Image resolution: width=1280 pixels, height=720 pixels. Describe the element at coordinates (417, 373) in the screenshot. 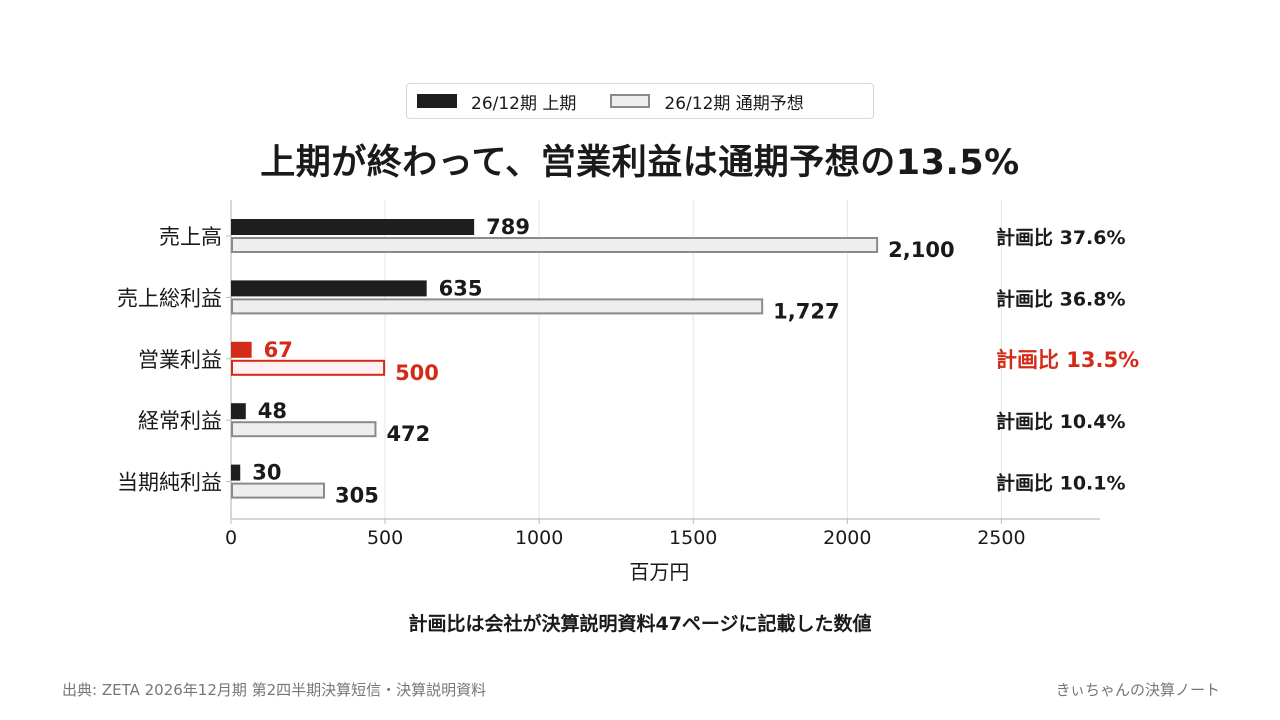

I see `data-label-forecast: 500` at that location.